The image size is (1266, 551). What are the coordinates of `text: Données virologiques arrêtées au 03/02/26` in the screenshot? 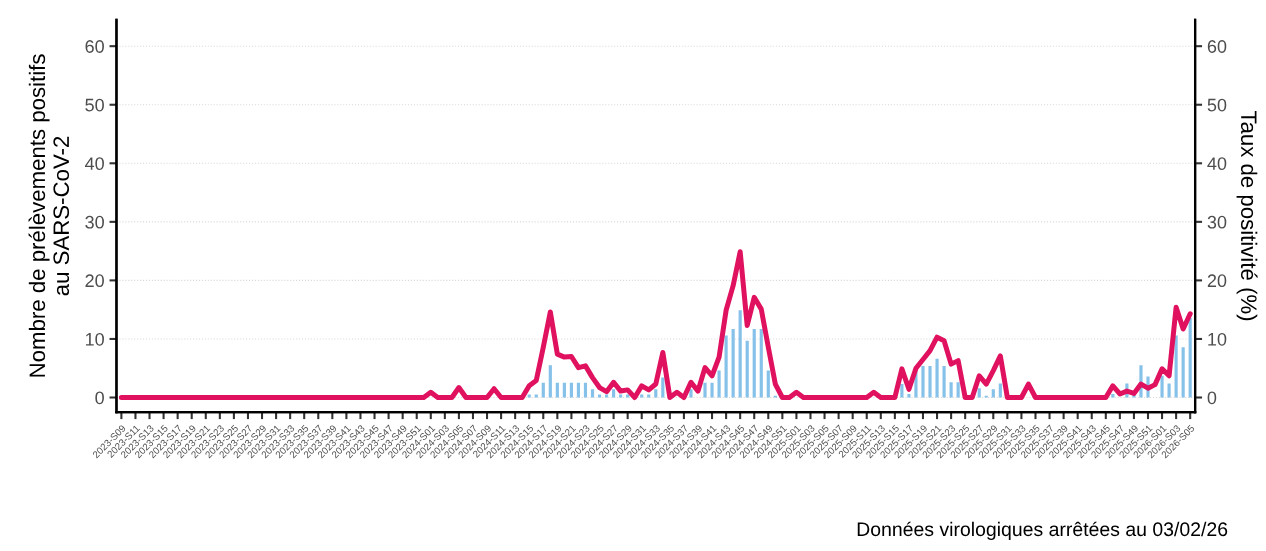 It's located at (1042, 530).